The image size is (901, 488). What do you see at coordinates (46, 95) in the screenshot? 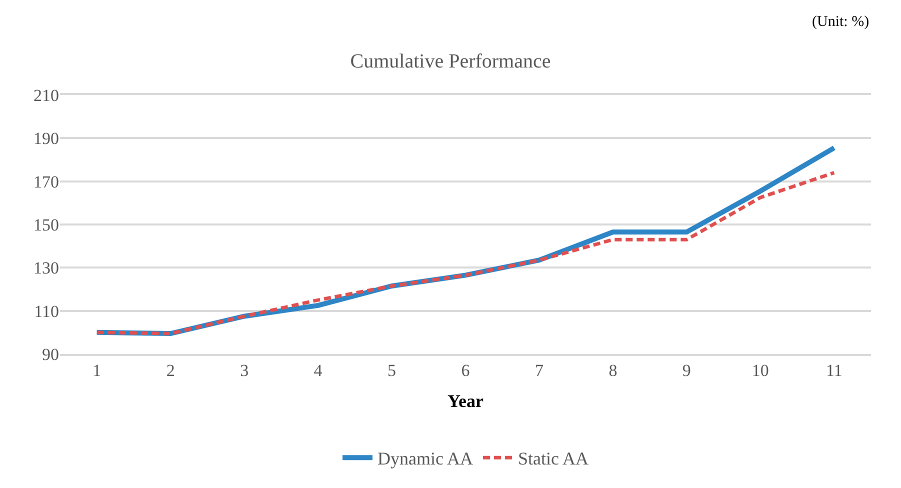
I see `y-tick-label: 210` at bounding box center [46, 95].